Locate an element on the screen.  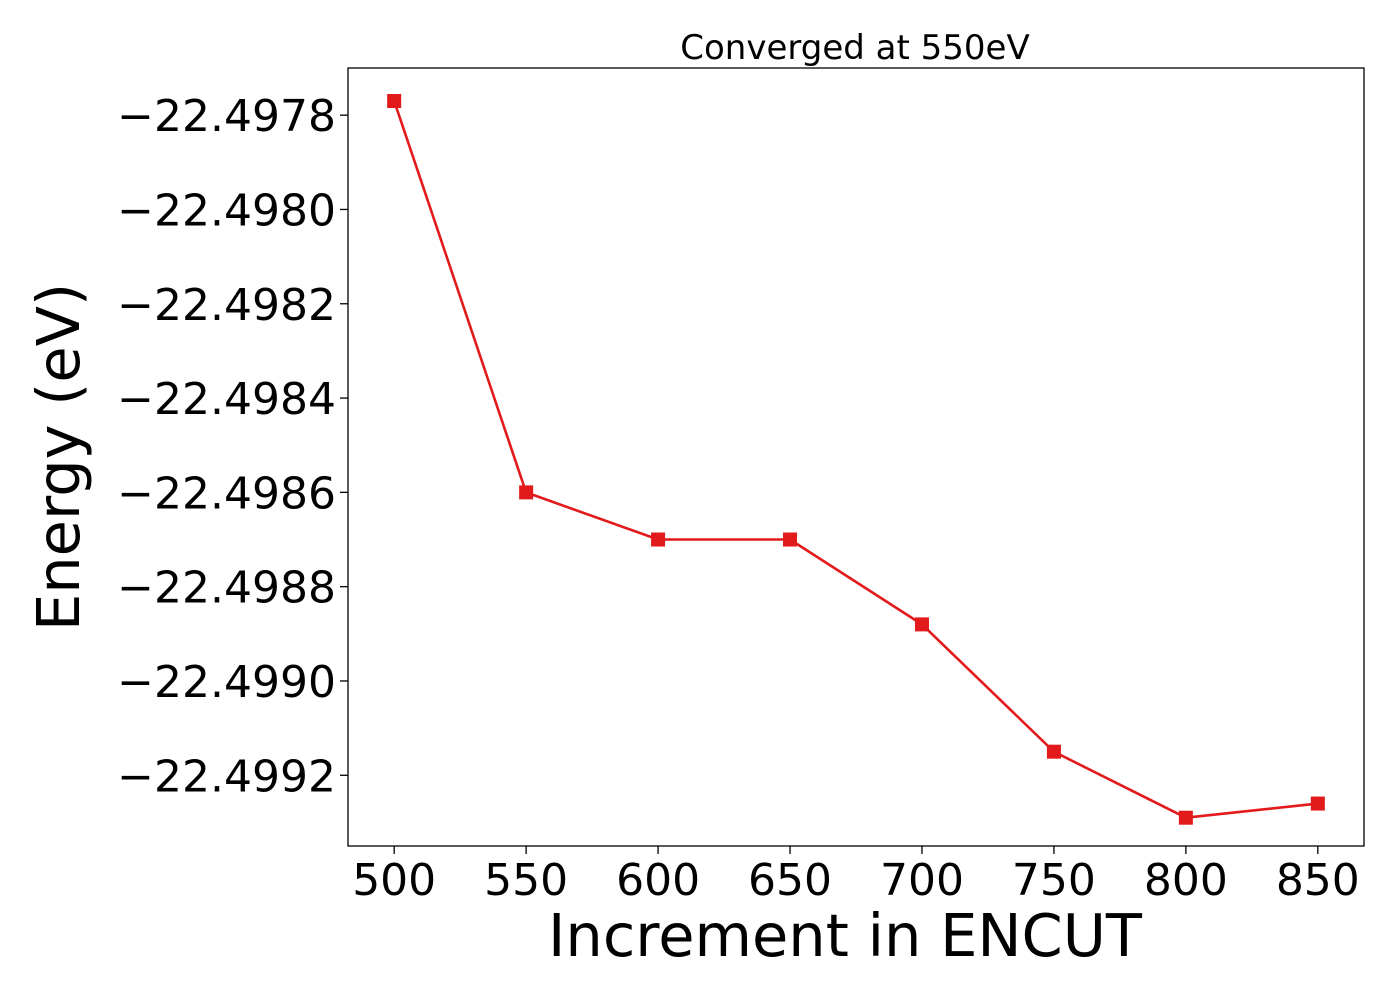
x-tick-label: 750 is located at coordinates (1054, 880).